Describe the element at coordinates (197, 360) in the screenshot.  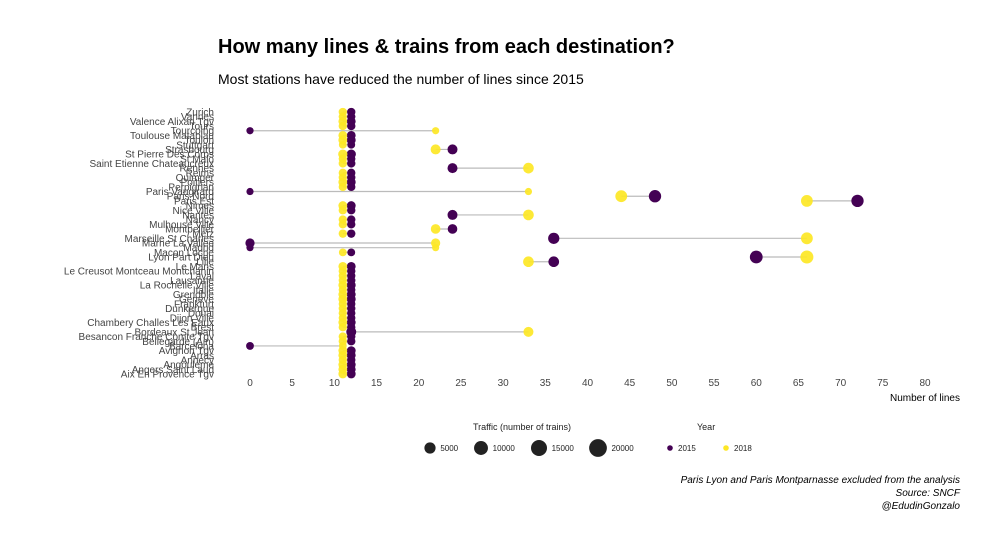
I see `y-tick-label: Annecy` at that location.